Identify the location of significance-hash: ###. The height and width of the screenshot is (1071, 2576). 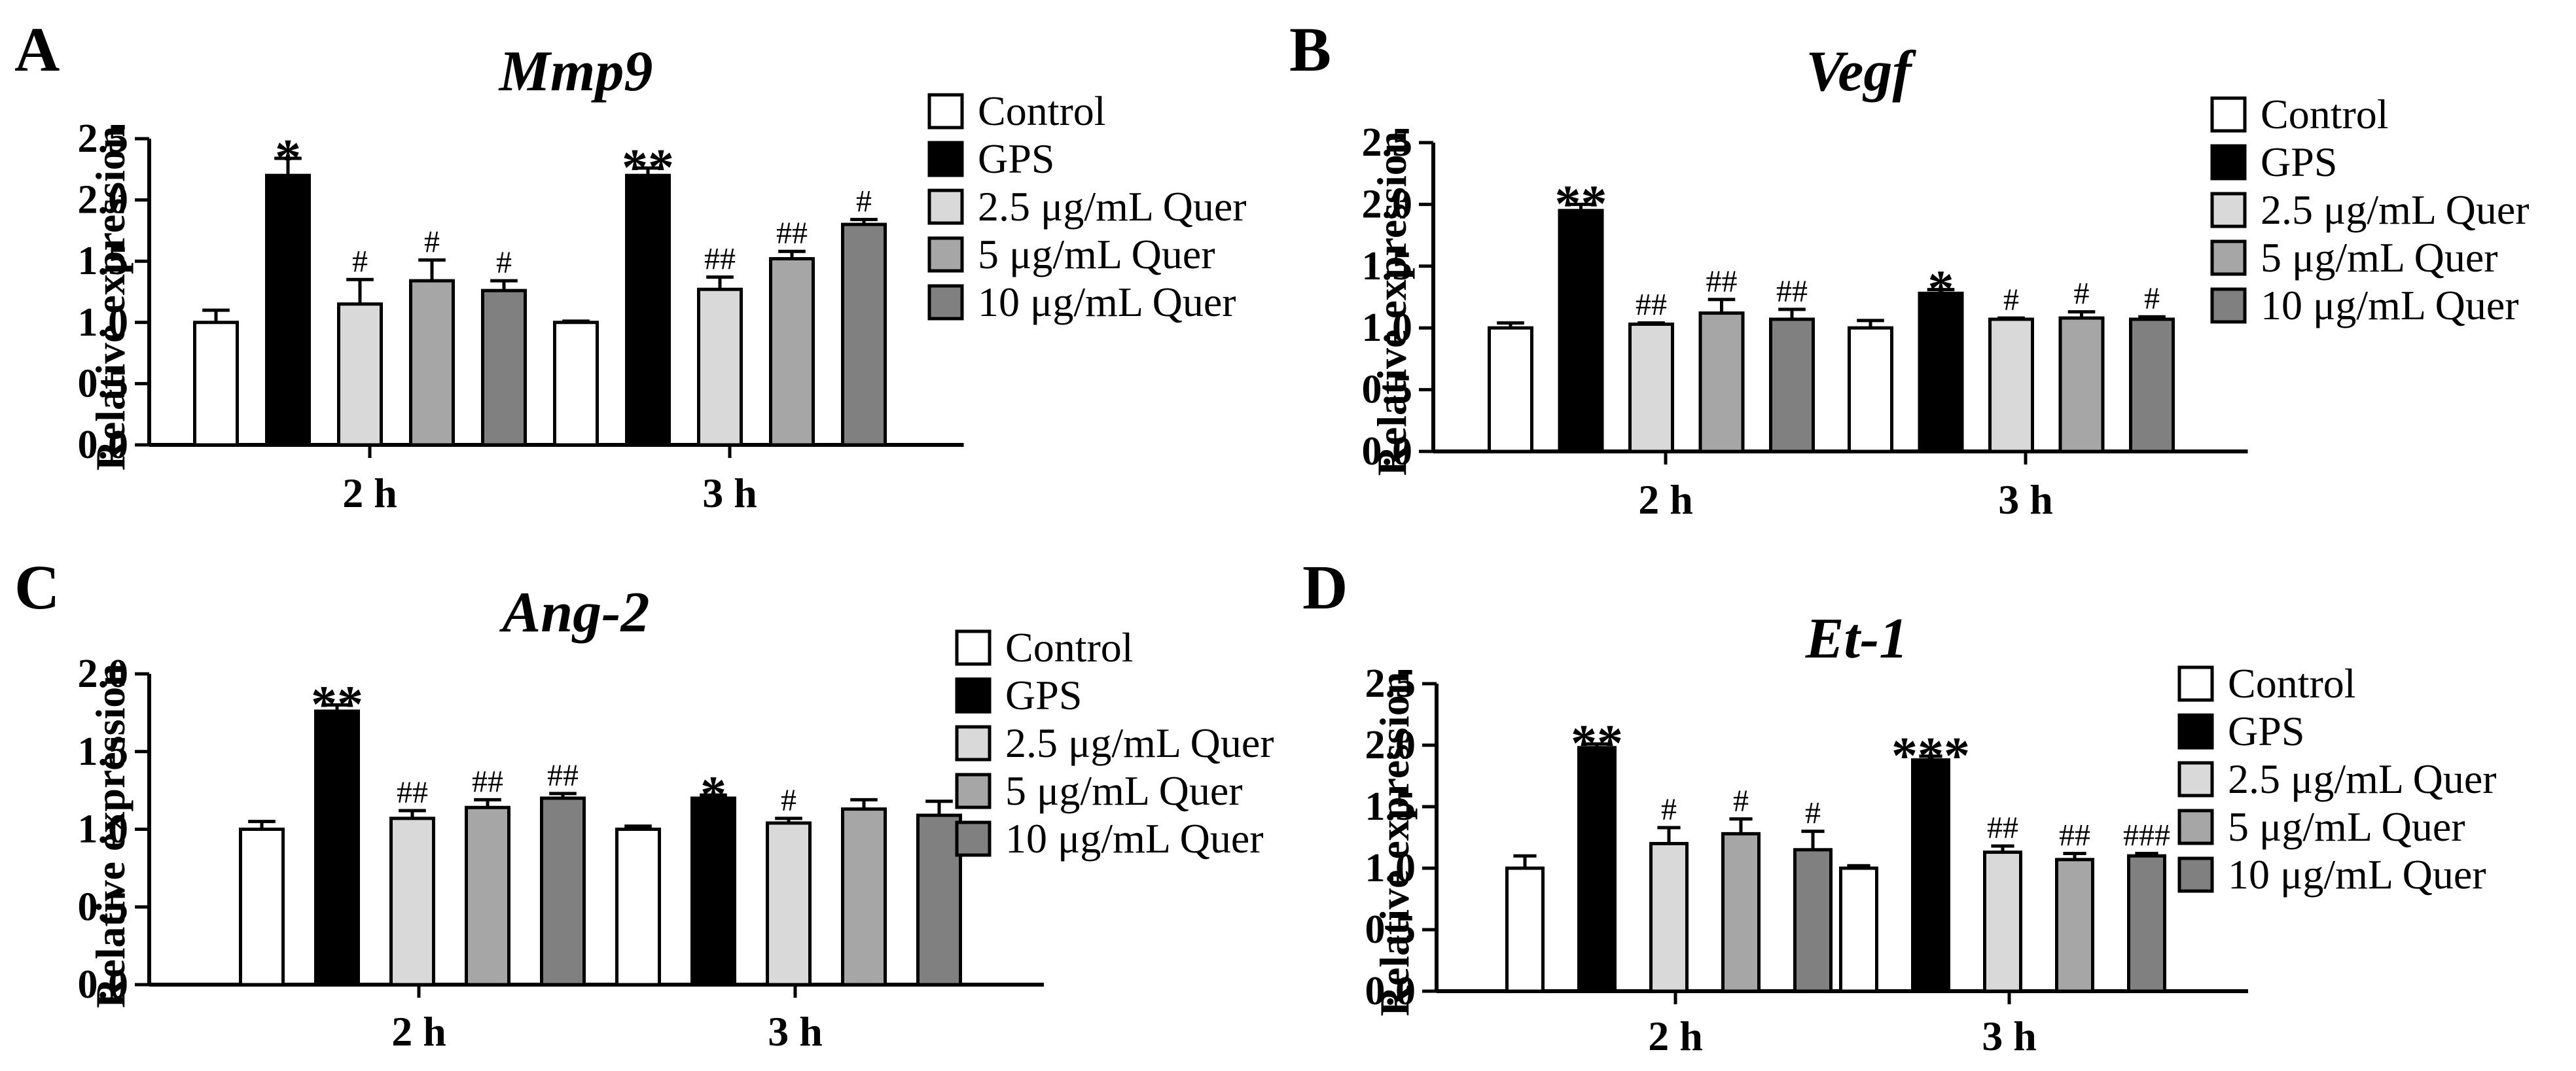
(2146, 835).